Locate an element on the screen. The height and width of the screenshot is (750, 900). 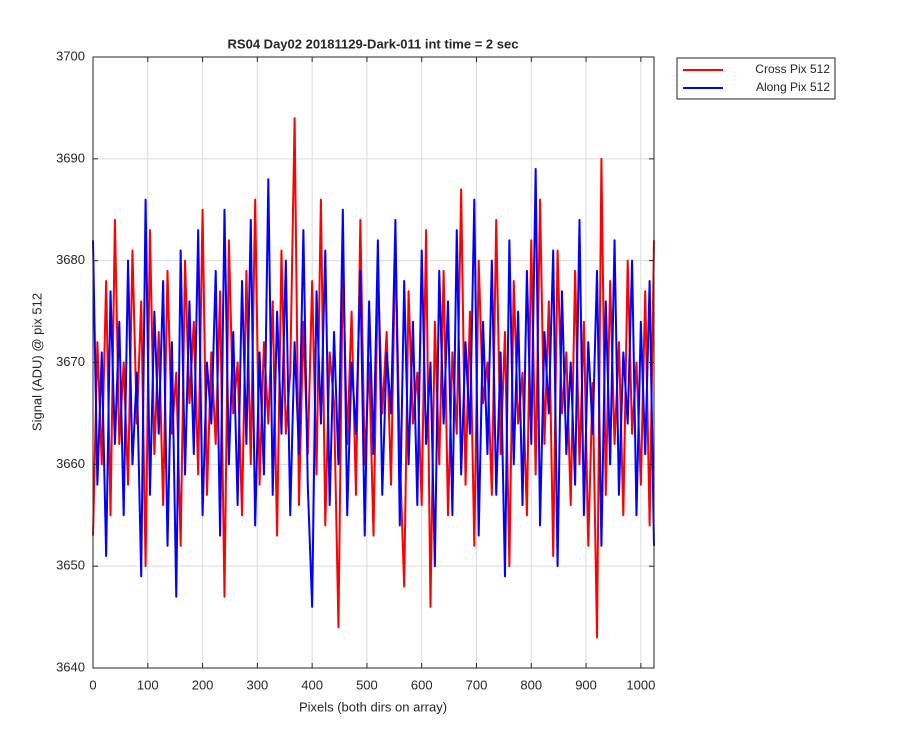
y-tick-label: 3700 is located at coordinates (70, 55).